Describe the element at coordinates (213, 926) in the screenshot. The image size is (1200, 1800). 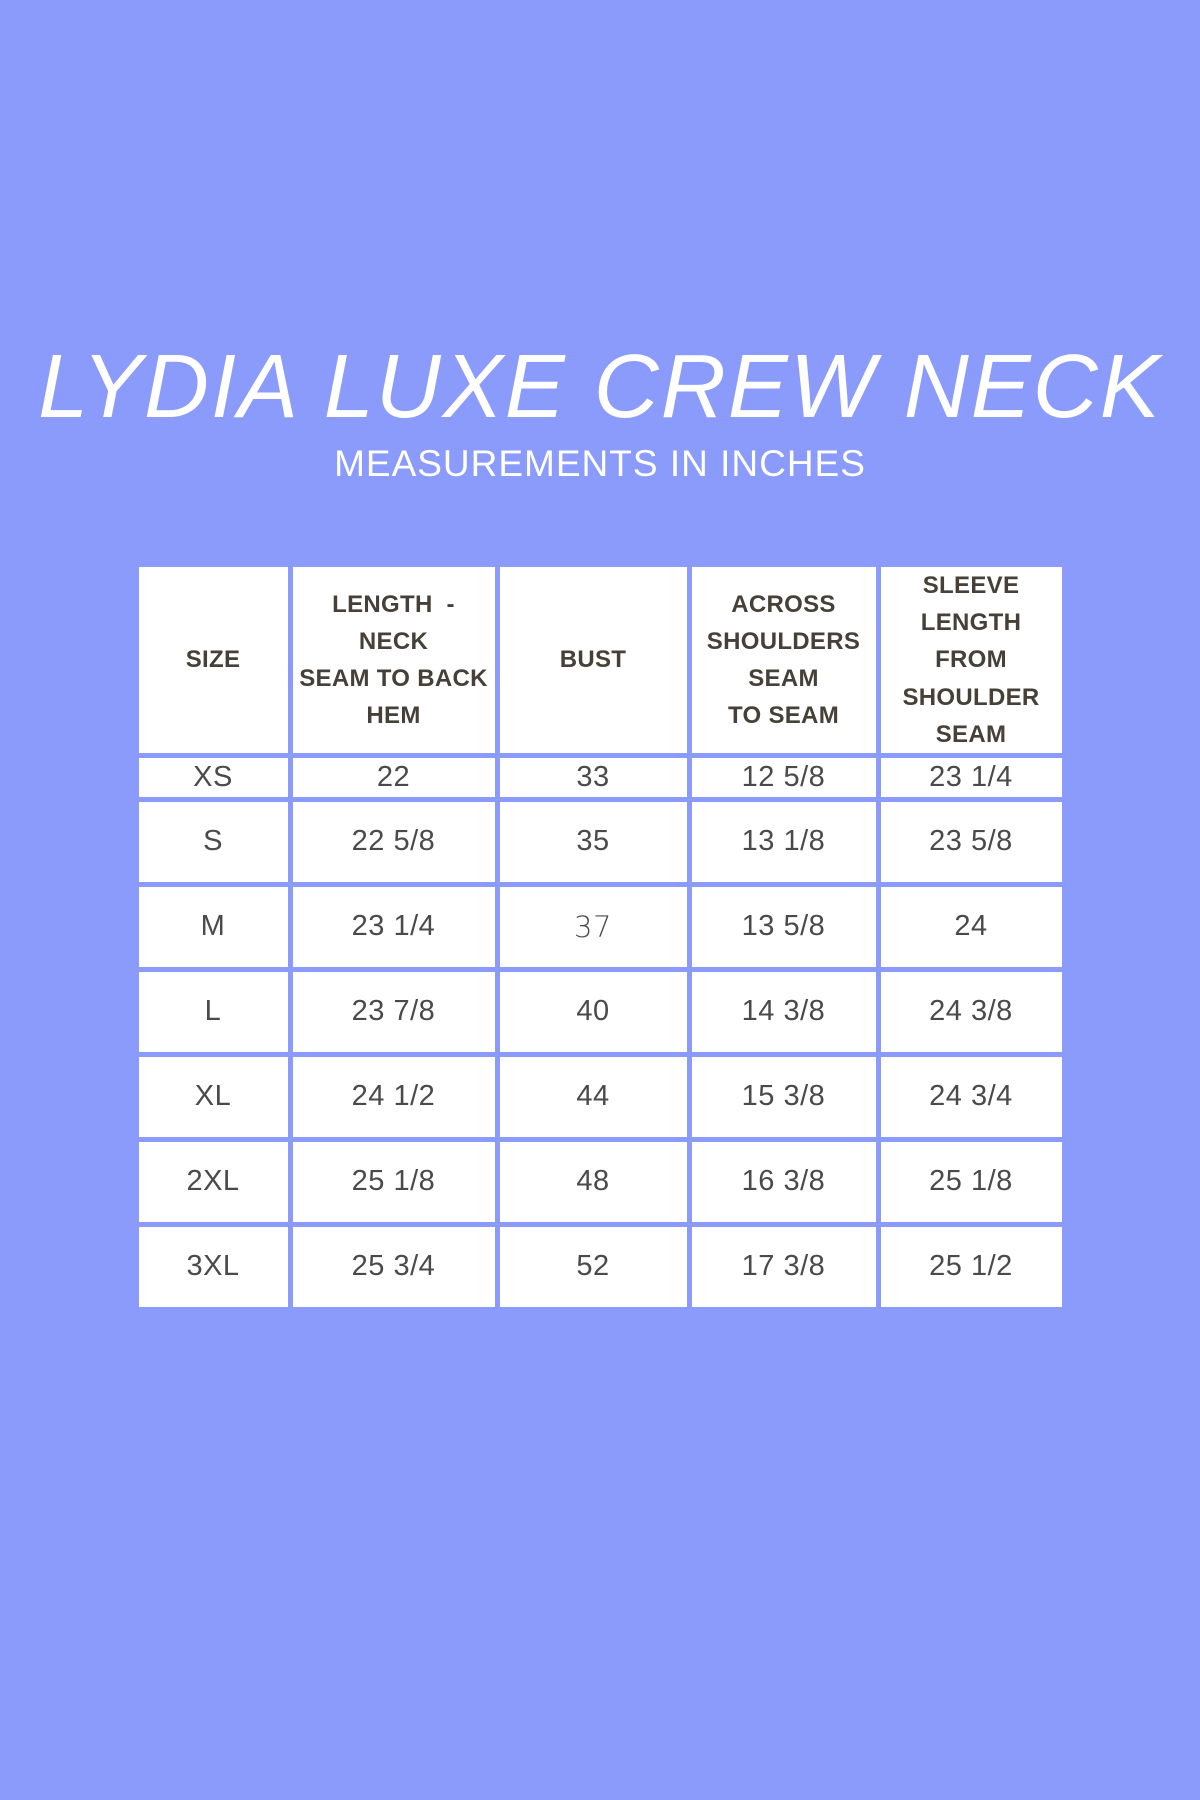
I see `size-cell: M` at that location.